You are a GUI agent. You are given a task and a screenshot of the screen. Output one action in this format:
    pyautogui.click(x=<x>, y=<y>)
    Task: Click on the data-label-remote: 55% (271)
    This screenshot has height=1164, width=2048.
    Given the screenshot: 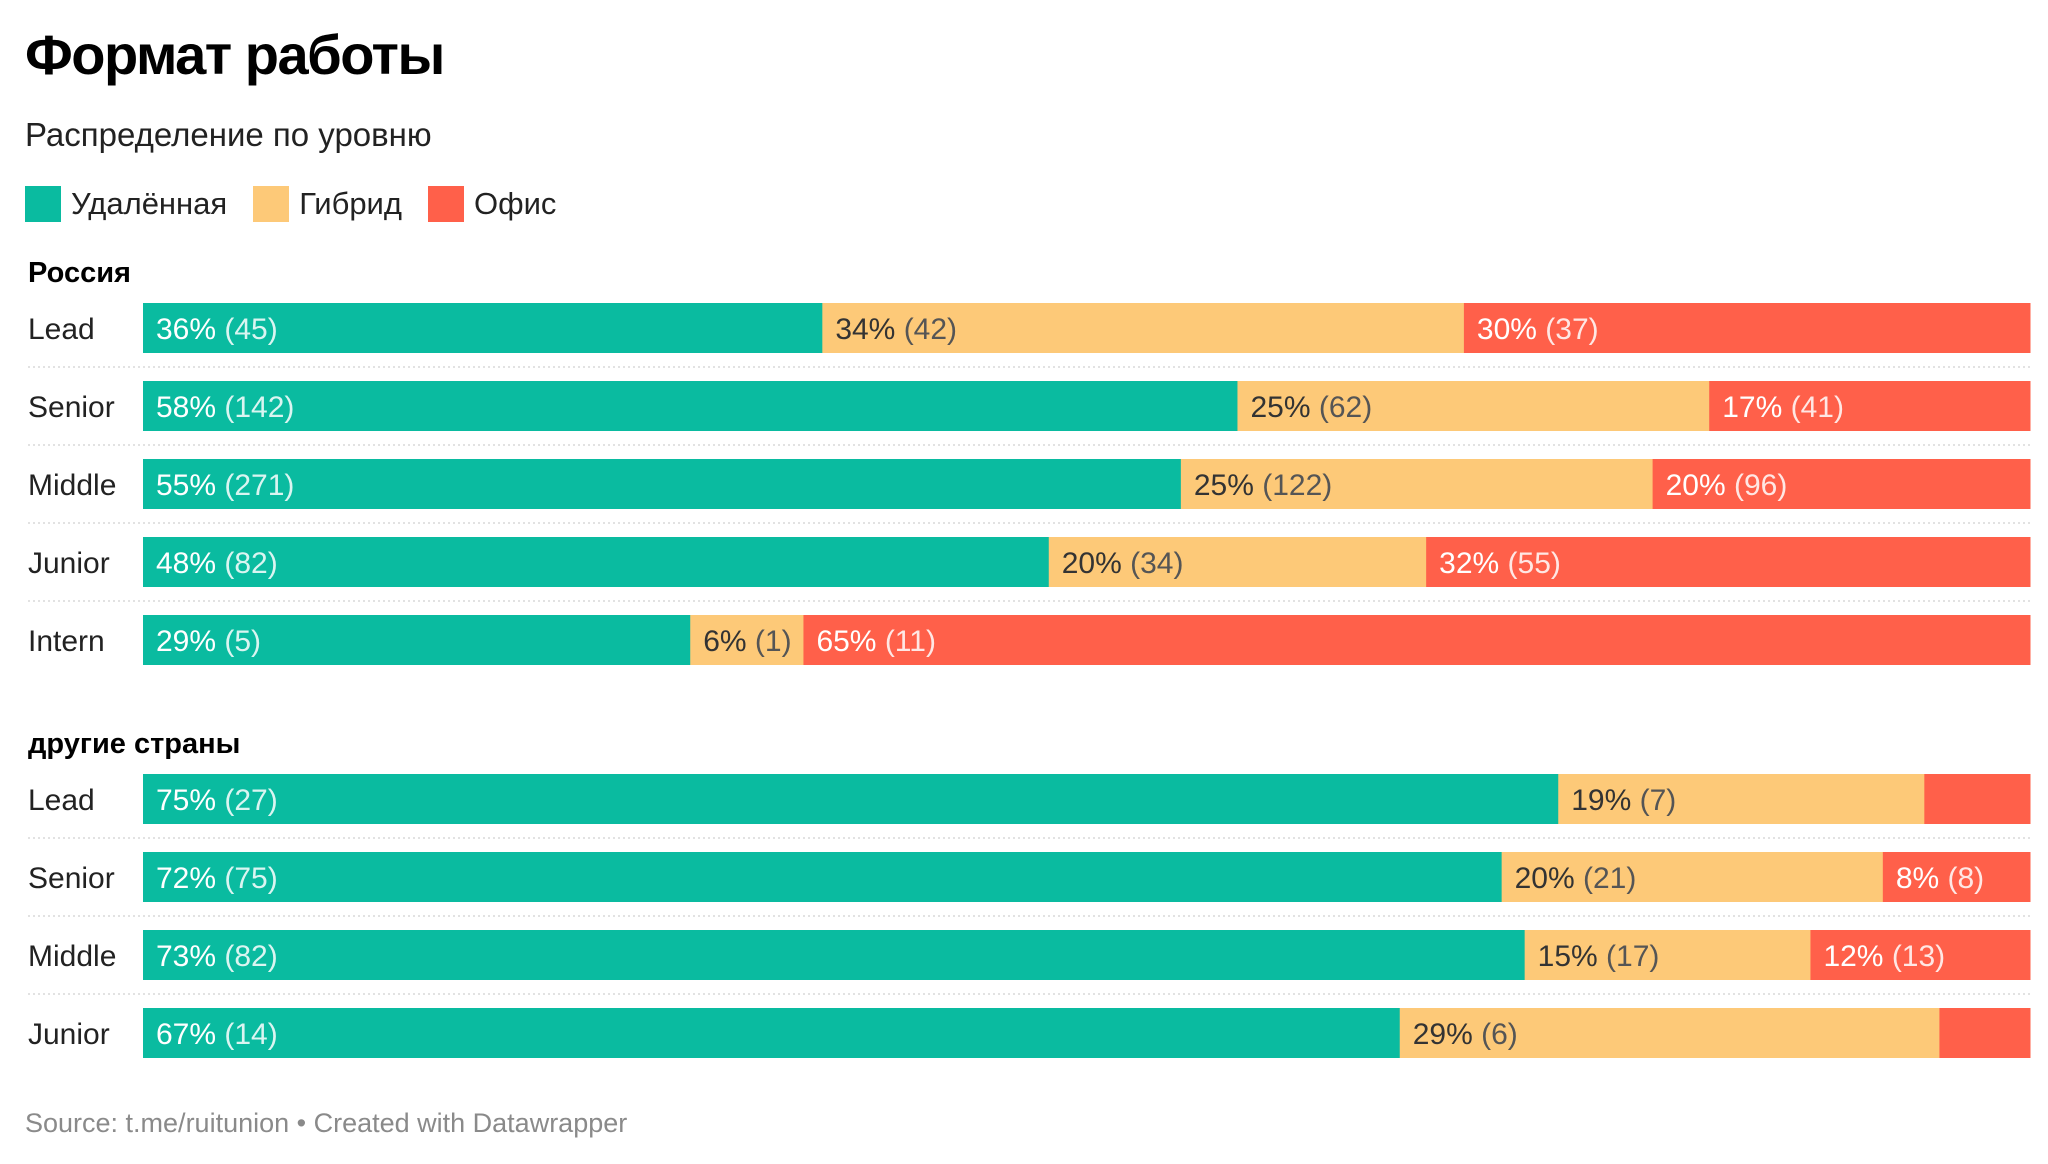 What is the action you would take?
    pyautogui.click(x=225, y=485)
    